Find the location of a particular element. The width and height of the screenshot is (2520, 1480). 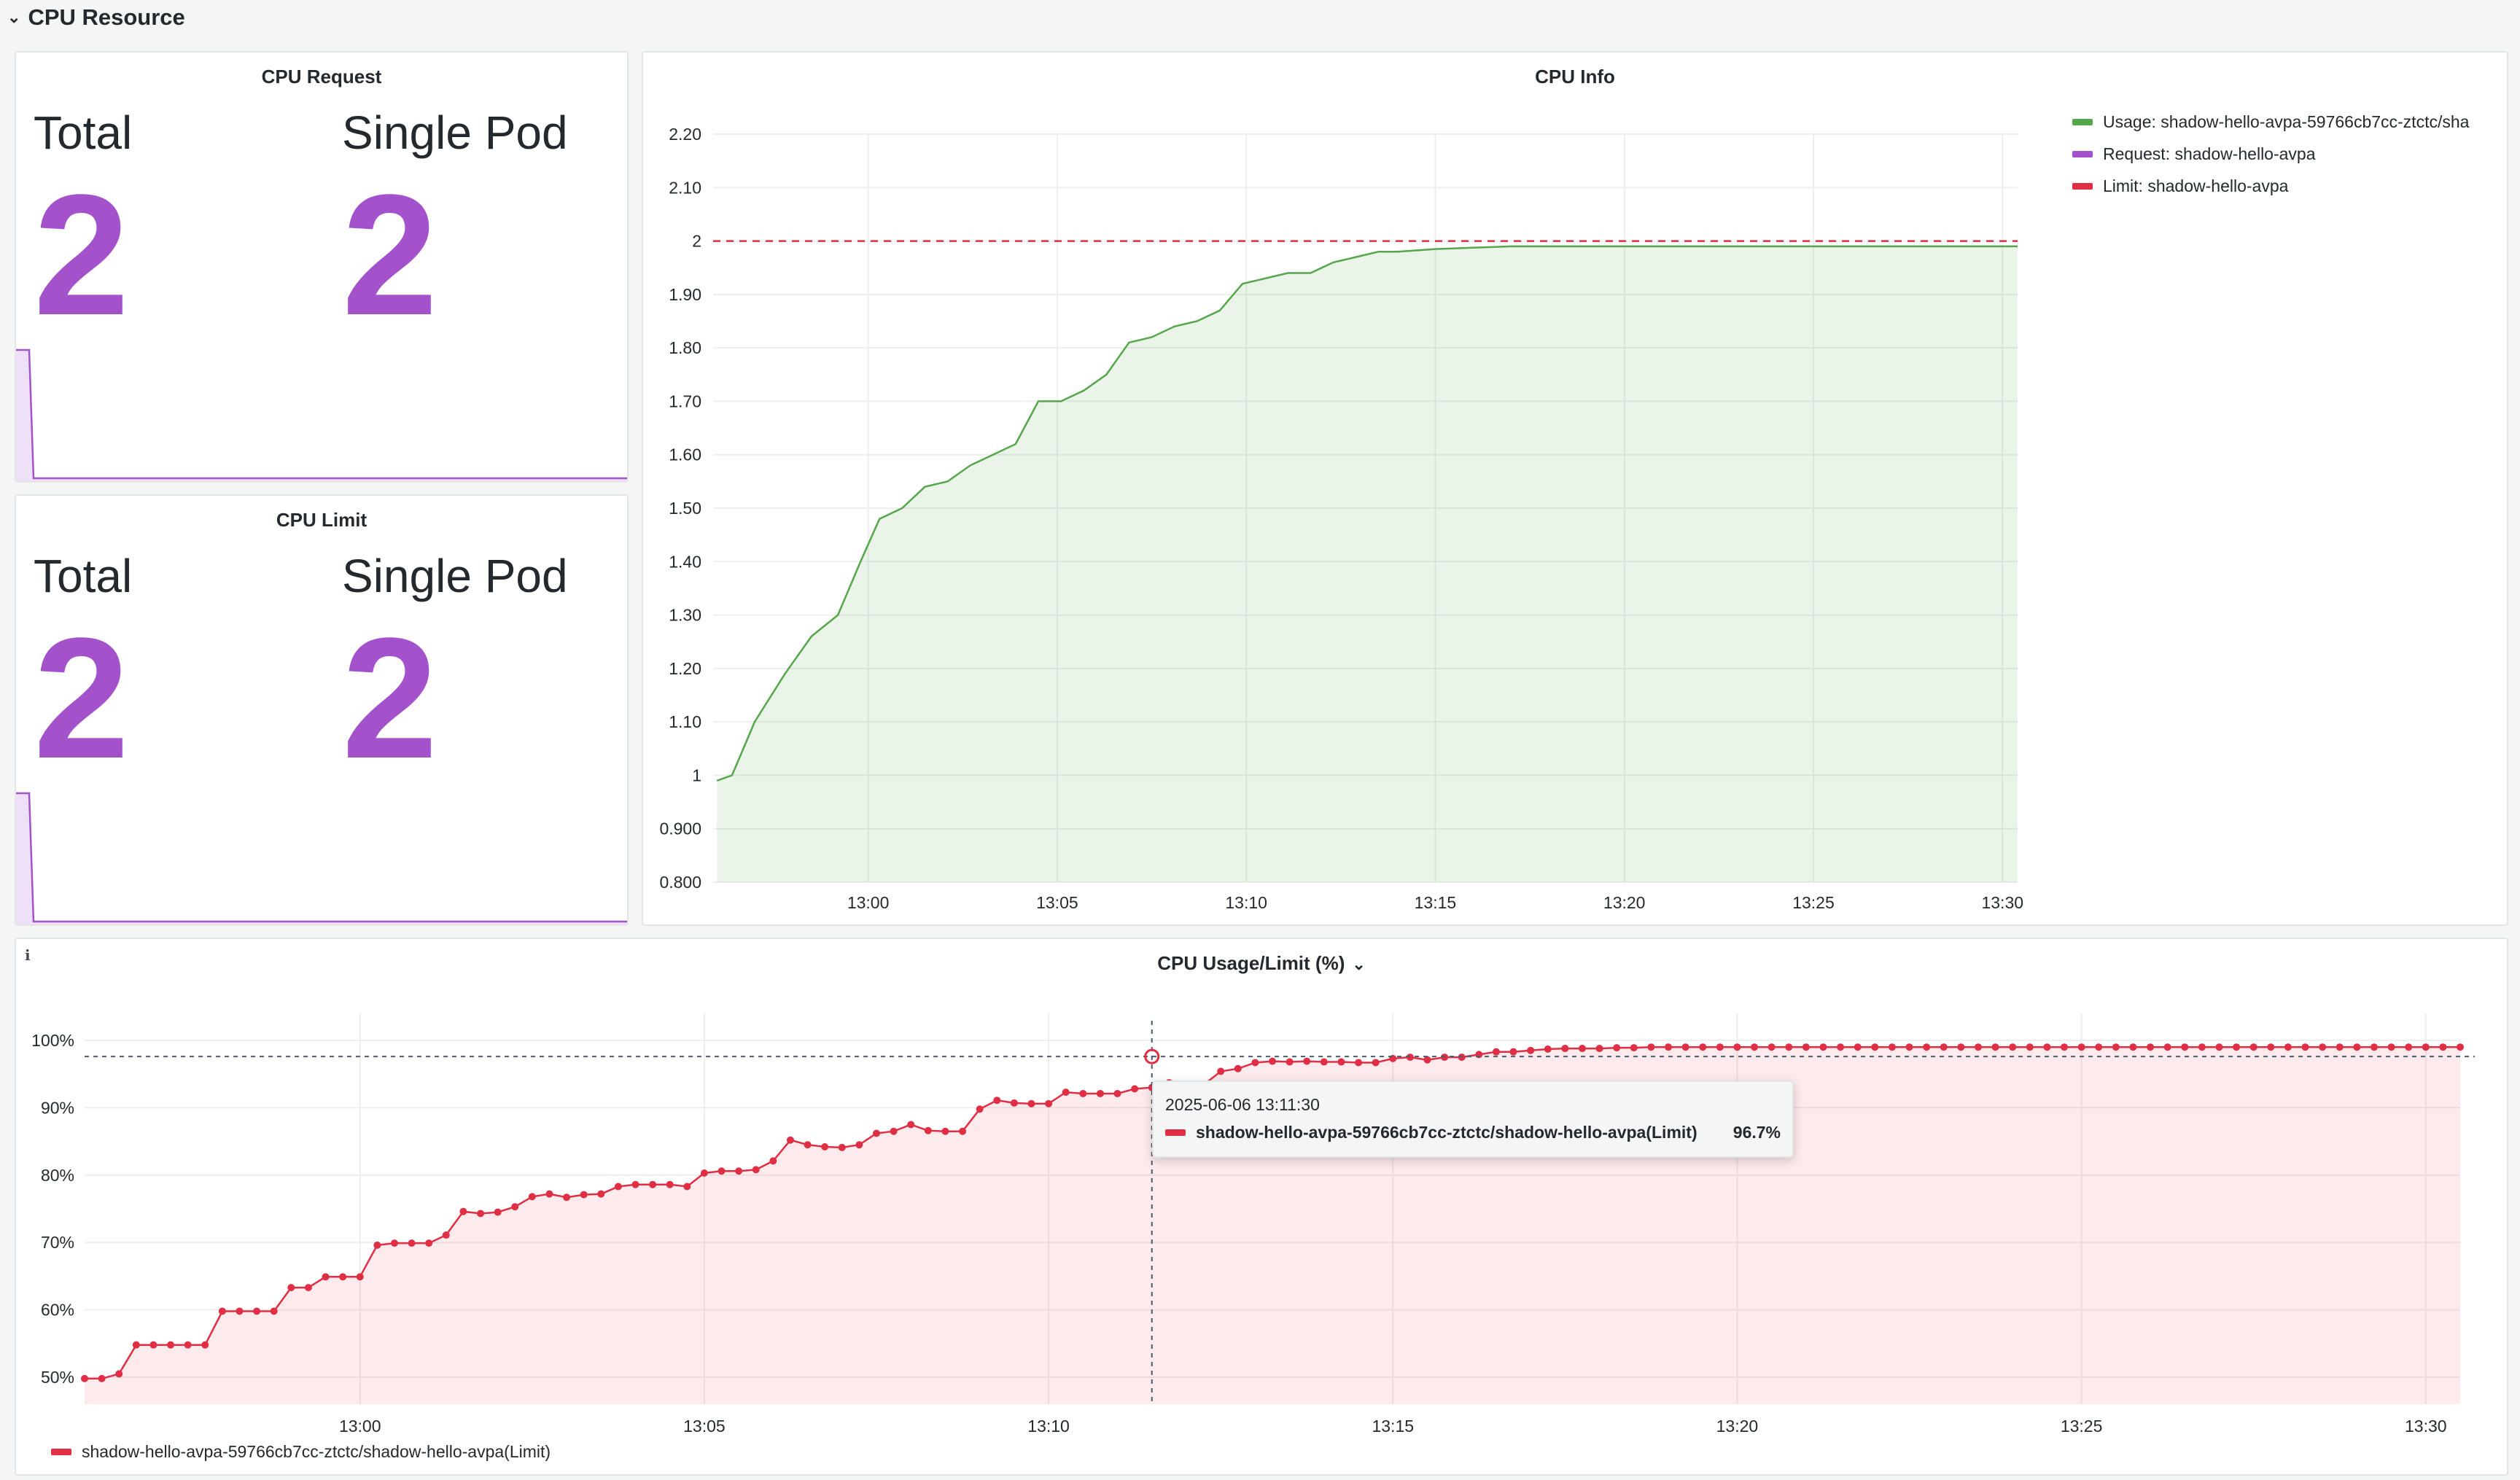

y-tick-label: 2.20 is located at coordinates (685, 134).